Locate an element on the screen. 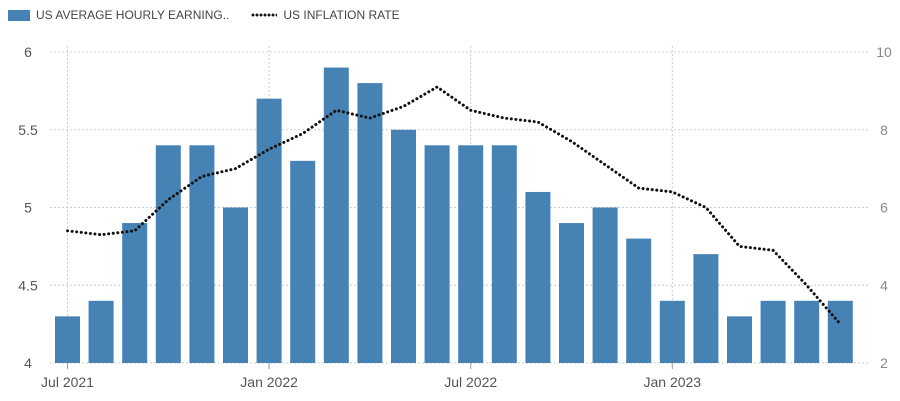  left-tick-label: 5.5 is located at coordinates (28, 130).